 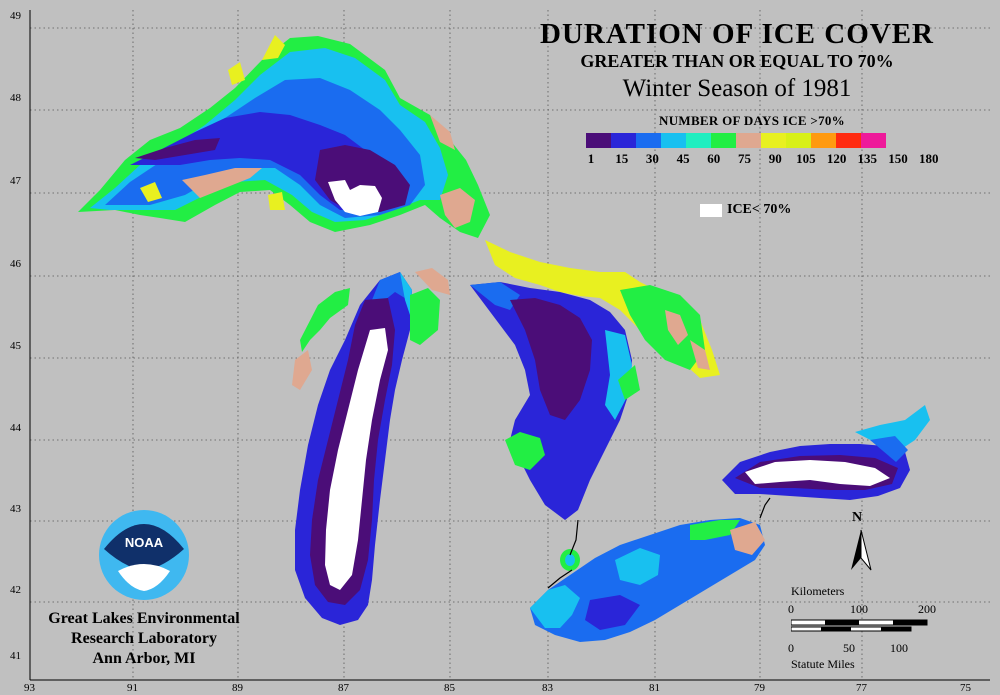 I want to click on legend-tick-label: 45, so click(x=683, y=158).